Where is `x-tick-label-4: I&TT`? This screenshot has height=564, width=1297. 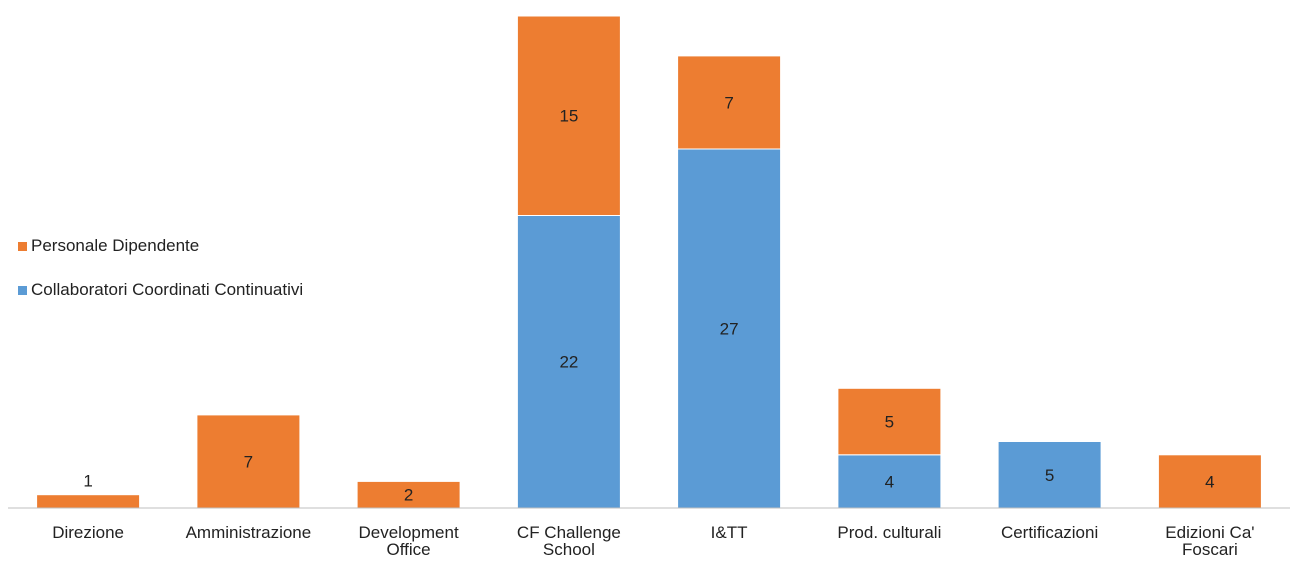
x-tick-label-4: I&TT is located at coordinates (729, 532).